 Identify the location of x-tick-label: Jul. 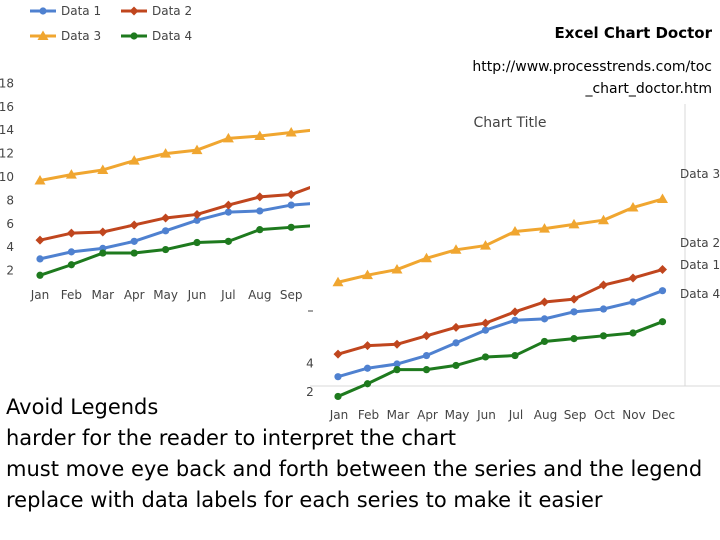
(515, 415).